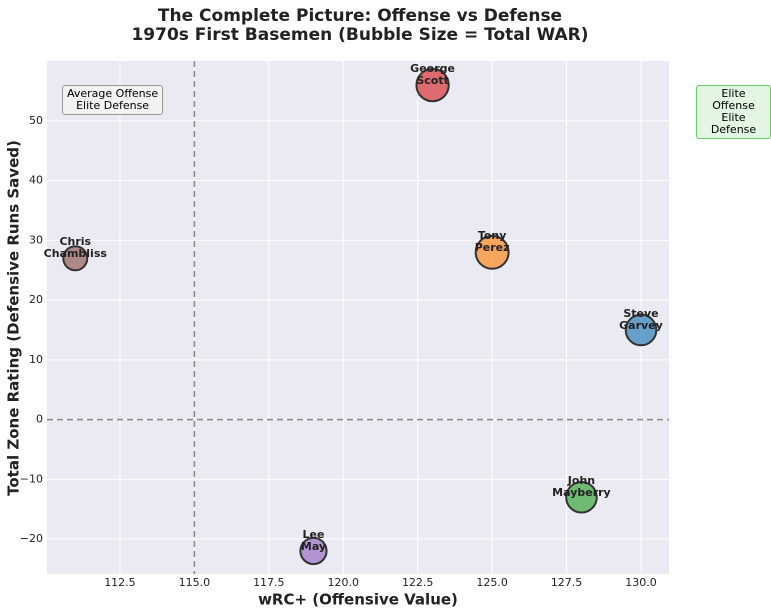  Describe the element at coordinates (344, 582) in the screenshot. I see `x-tick-label: 120.0` at that location.